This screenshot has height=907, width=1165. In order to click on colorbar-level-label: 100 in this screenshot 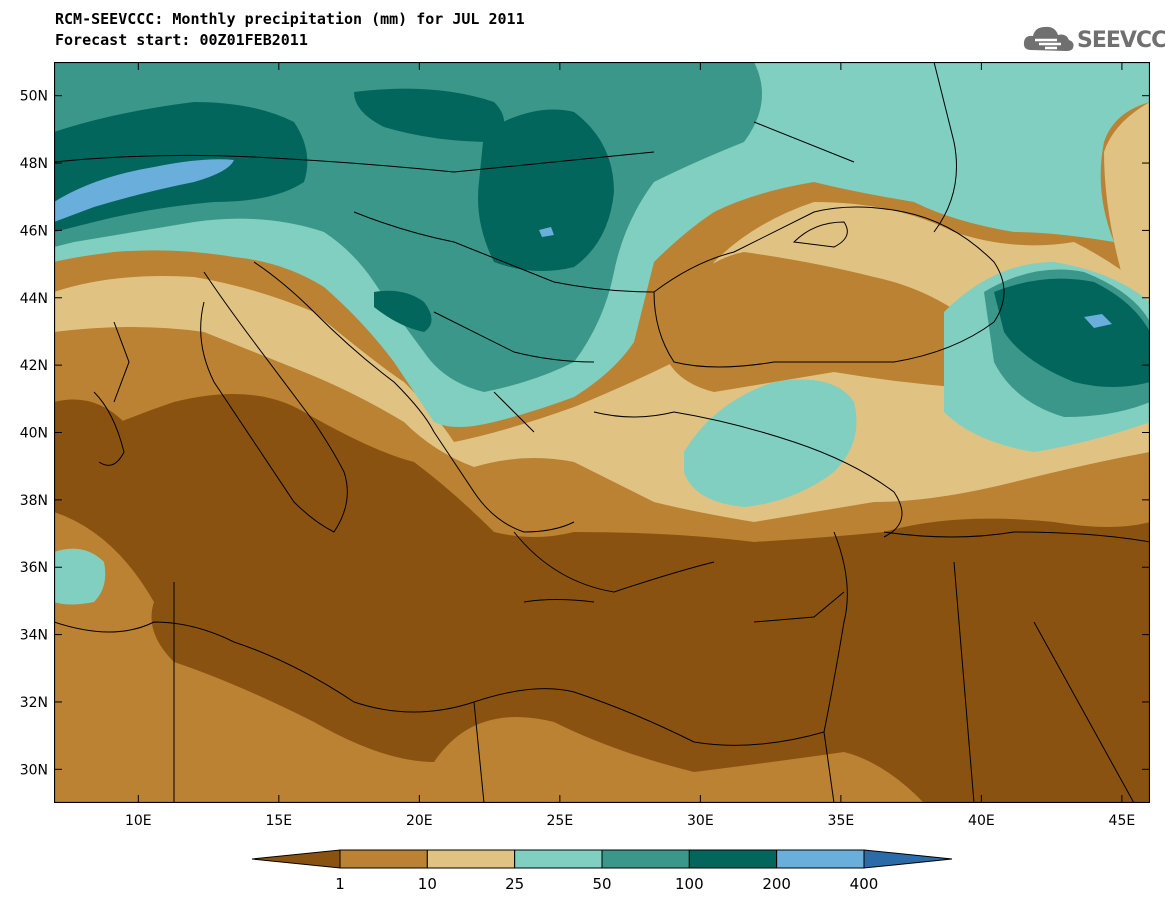, I will do `click(689, 884)`.